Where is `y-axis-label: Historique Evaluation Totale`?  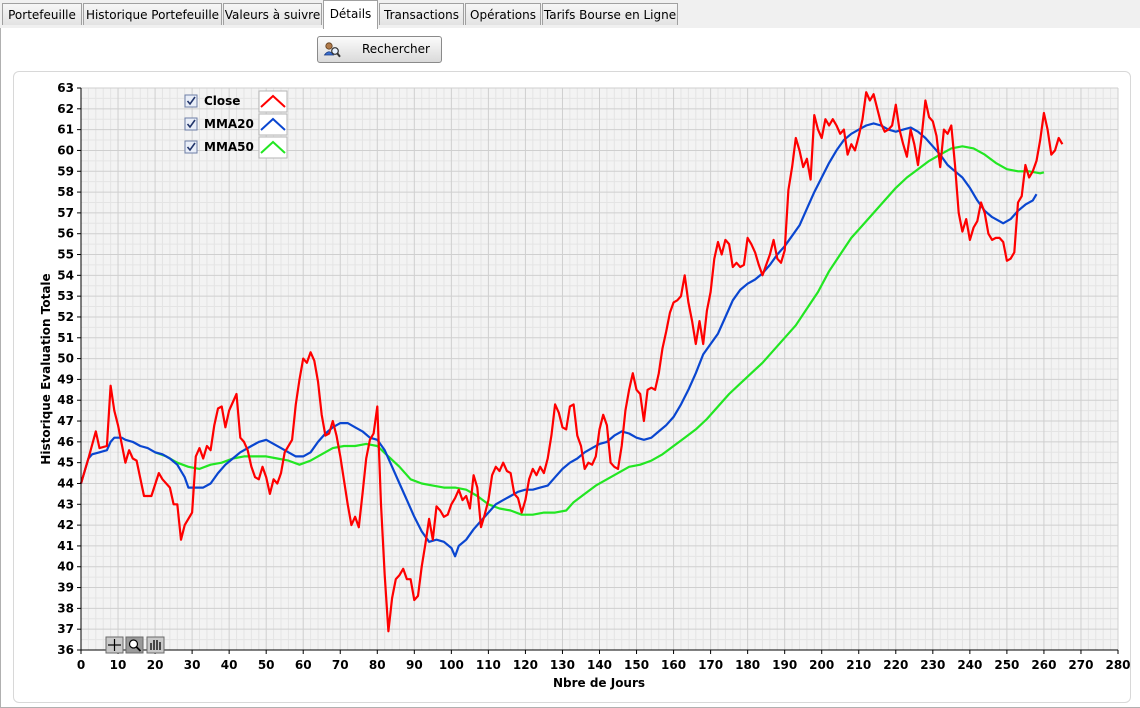 y-axis-label: Historique Evaluation Totale is located at coordinates (46, 368).